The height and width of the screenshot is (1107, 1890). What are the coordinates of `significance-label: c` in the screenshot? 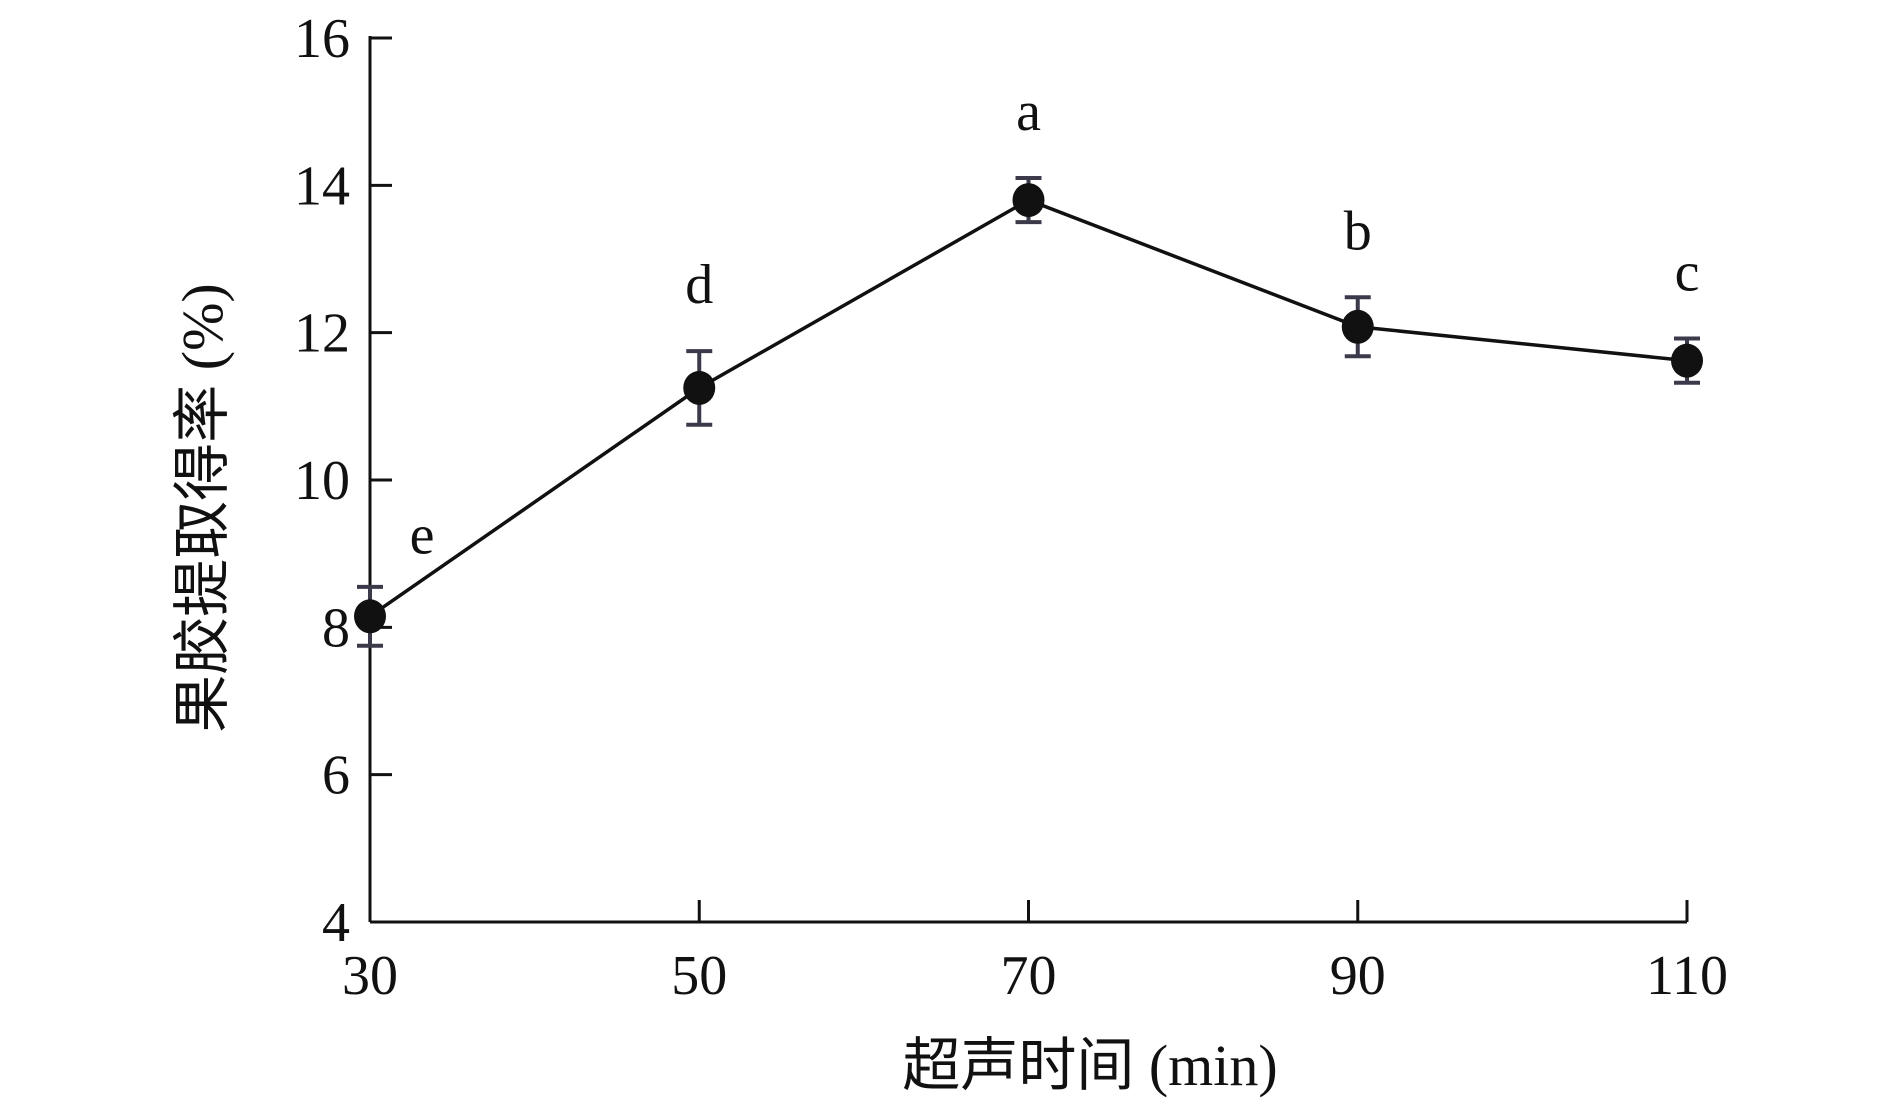 It's located at (1687, 273).